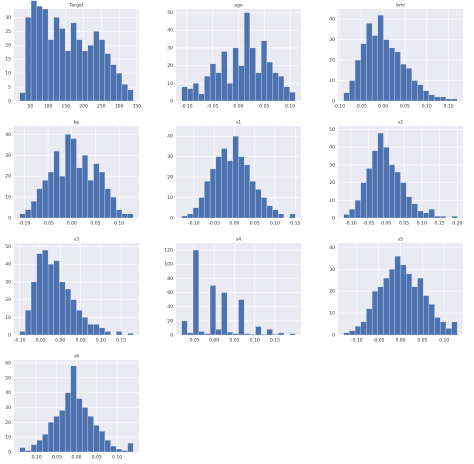  What do you see at coordinates (170, 293) in the screenshot?
I see `y-tick-label: 60` at bounding box center [170, 293].